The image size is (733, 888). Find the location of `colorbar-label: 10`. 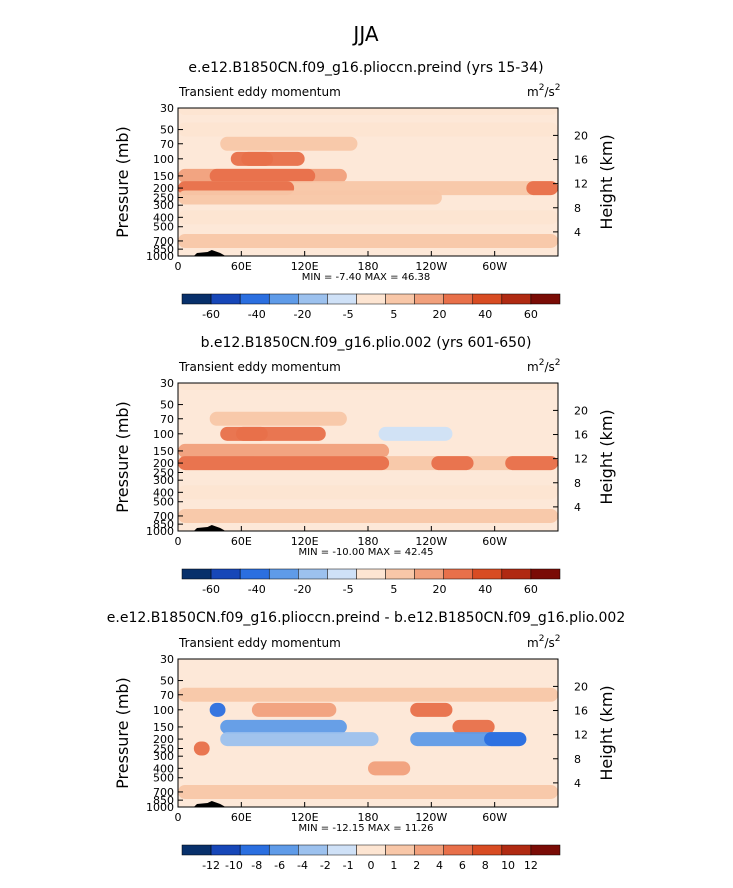

colorbar-label: 10 is located at coordinates (508, 865).